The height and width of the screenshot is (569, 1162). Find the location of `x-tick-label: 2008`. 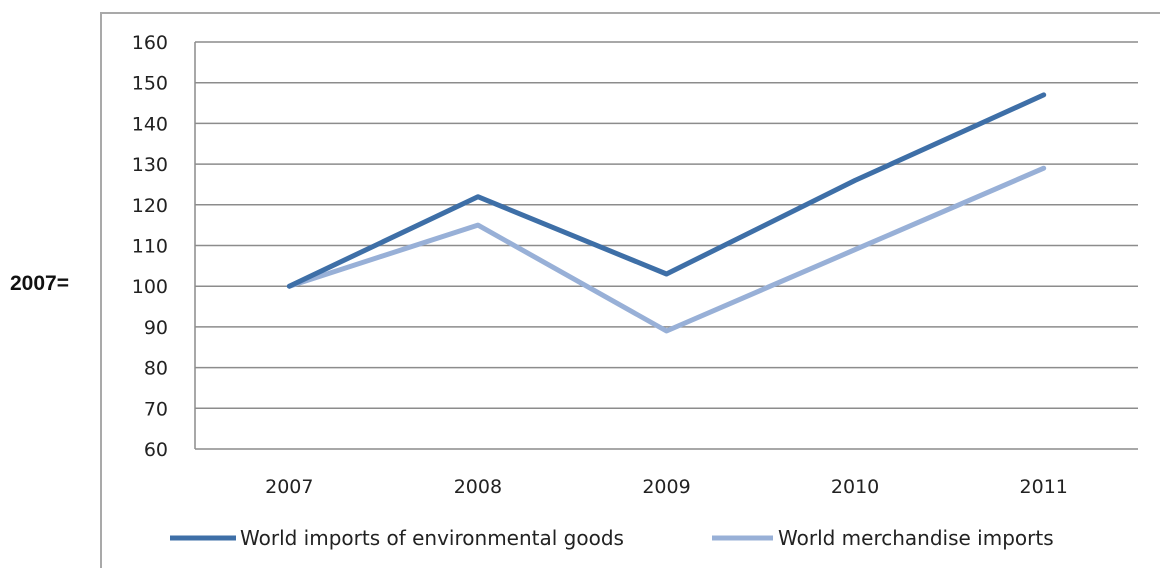

x-tick-label: 2008 is located at coordinates (478, 487).